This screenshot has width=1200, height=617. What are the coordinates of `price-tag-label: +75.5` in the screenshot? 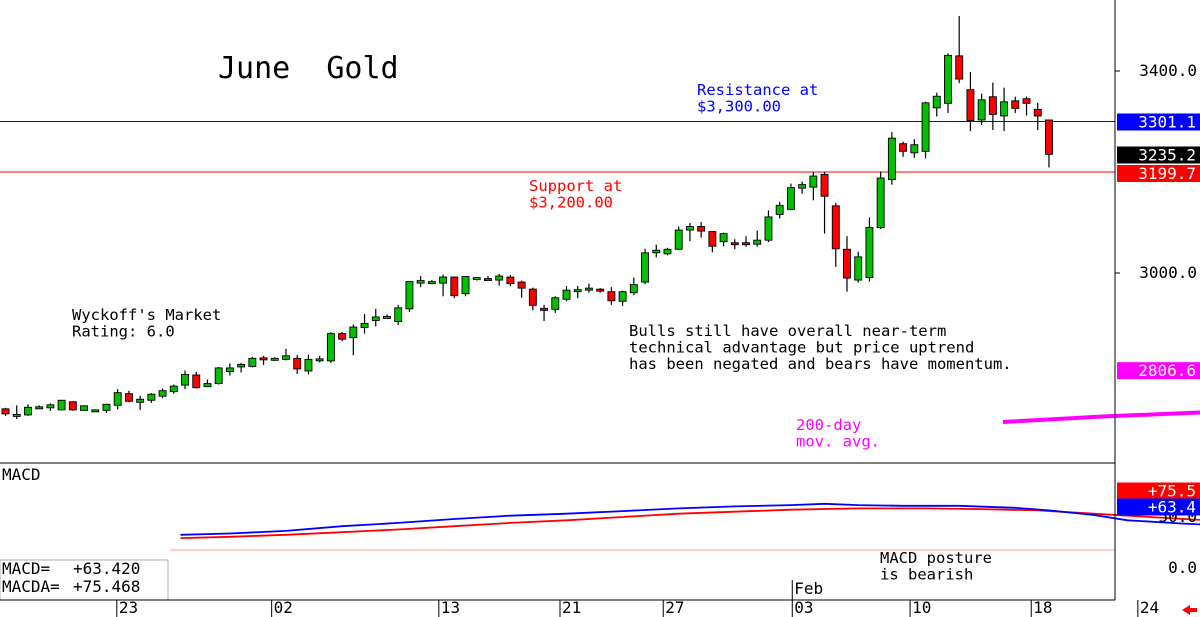 It's located at (1172, 491).